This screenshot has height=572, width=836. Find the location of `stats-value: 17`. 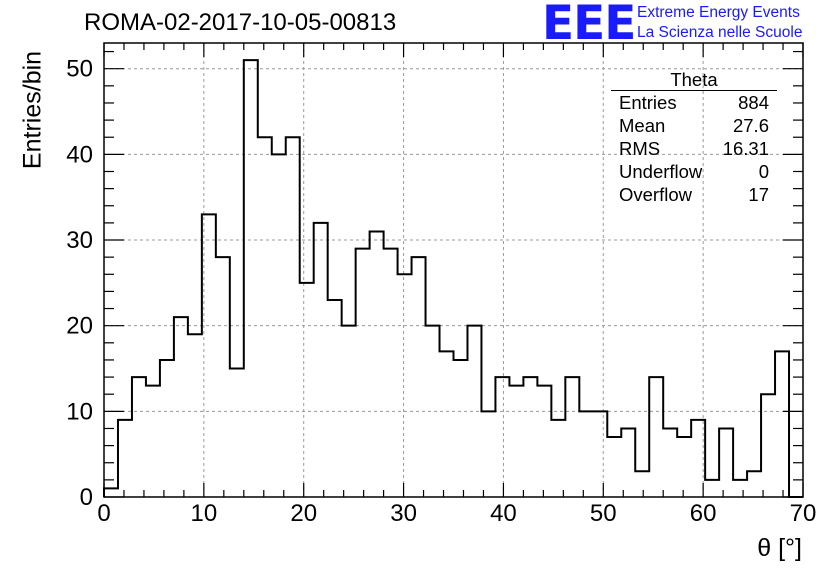

stats-value: 17 is located at coordinates (758, 194).